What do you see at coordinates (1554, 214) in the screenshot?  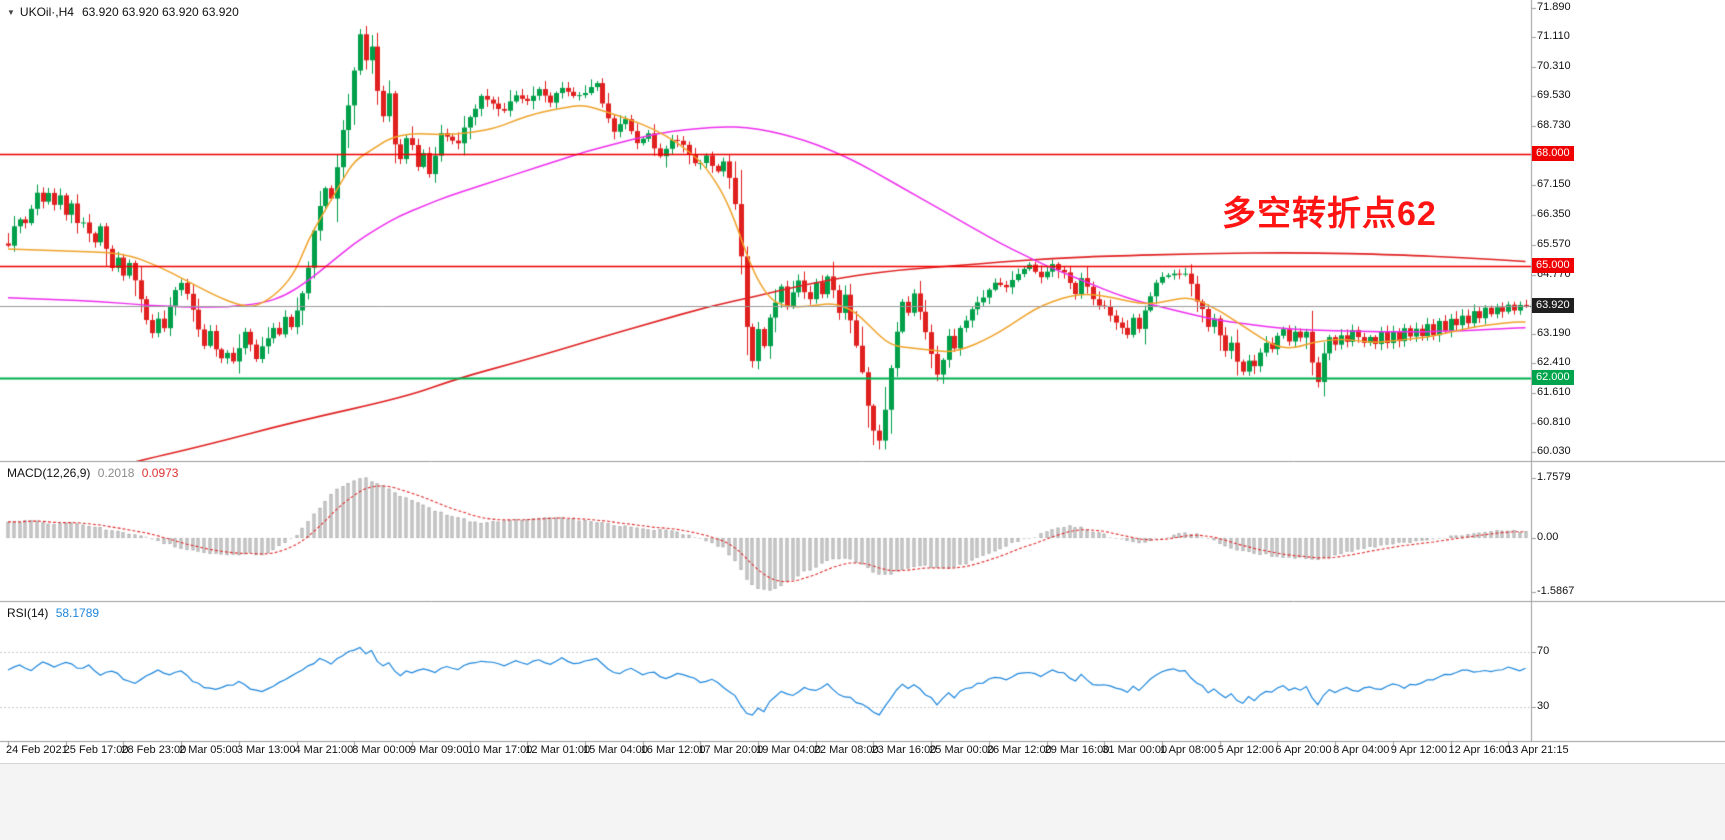 I see `price-tick-label: 66.350` at bounding box center [1554, 214].